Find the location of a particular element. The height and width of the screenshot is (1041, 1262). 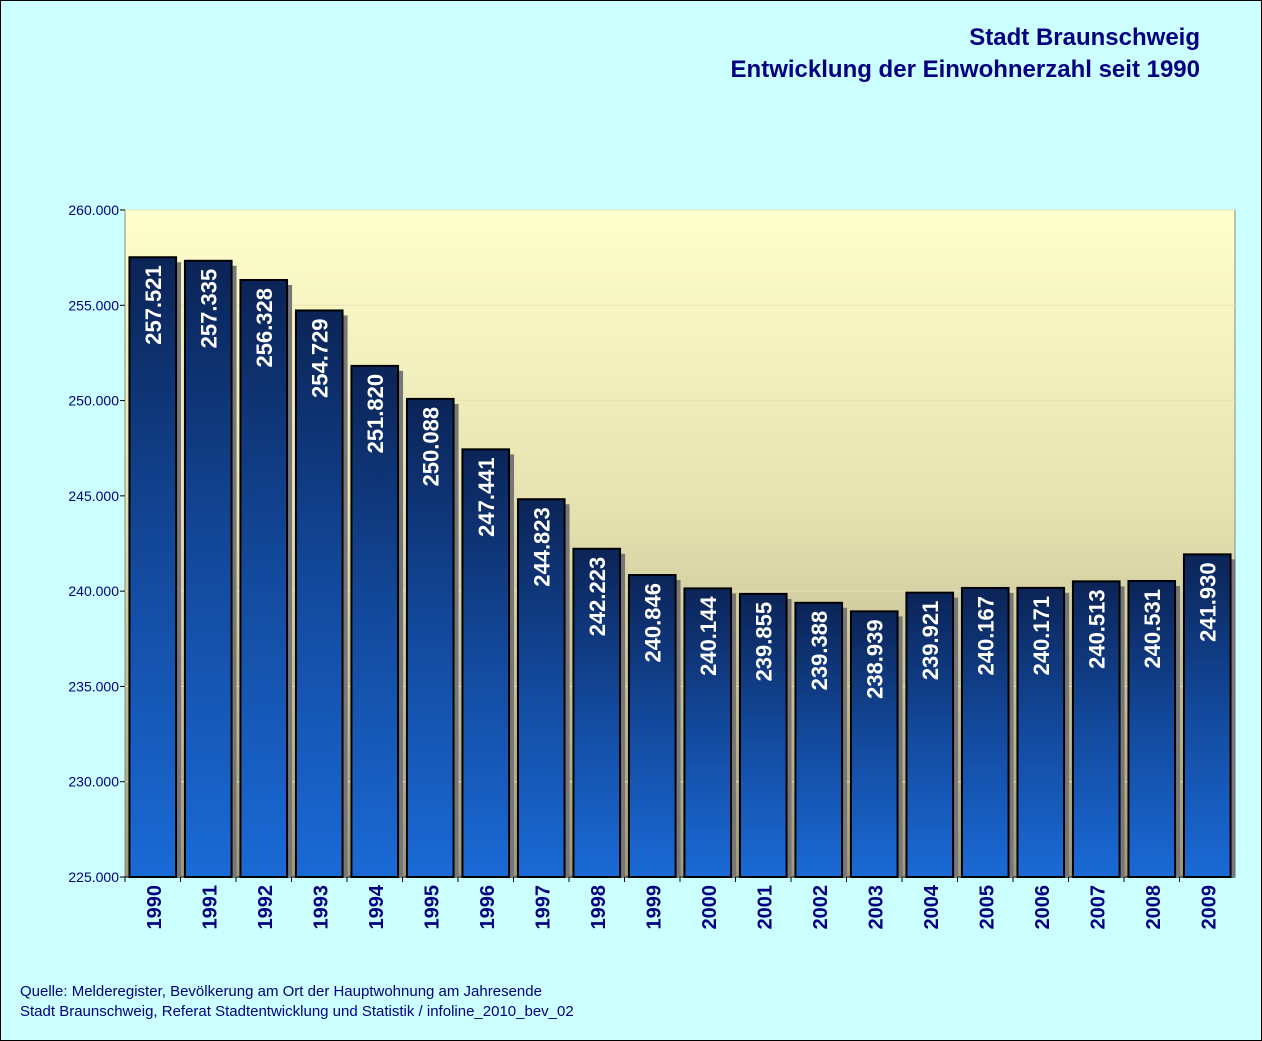

value-label: 240.513 is located at coordinates (1096, 629).